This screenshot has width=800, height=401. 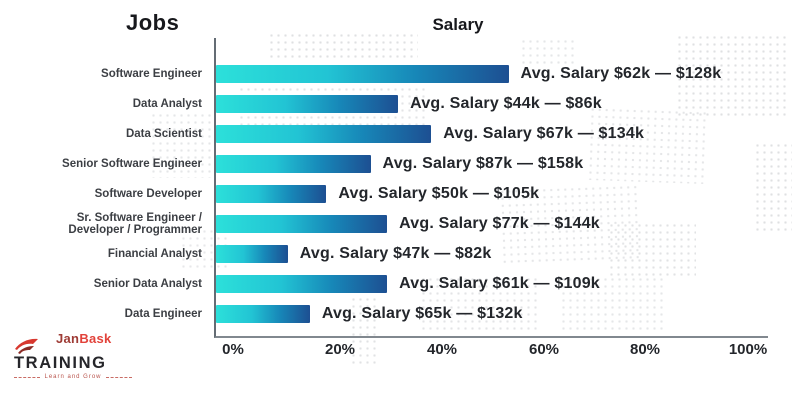 What do you see at coordinates (101, 104) in the screenshot?
I see `job-label-row: Data Analyst` at bounding box center [101, 104].